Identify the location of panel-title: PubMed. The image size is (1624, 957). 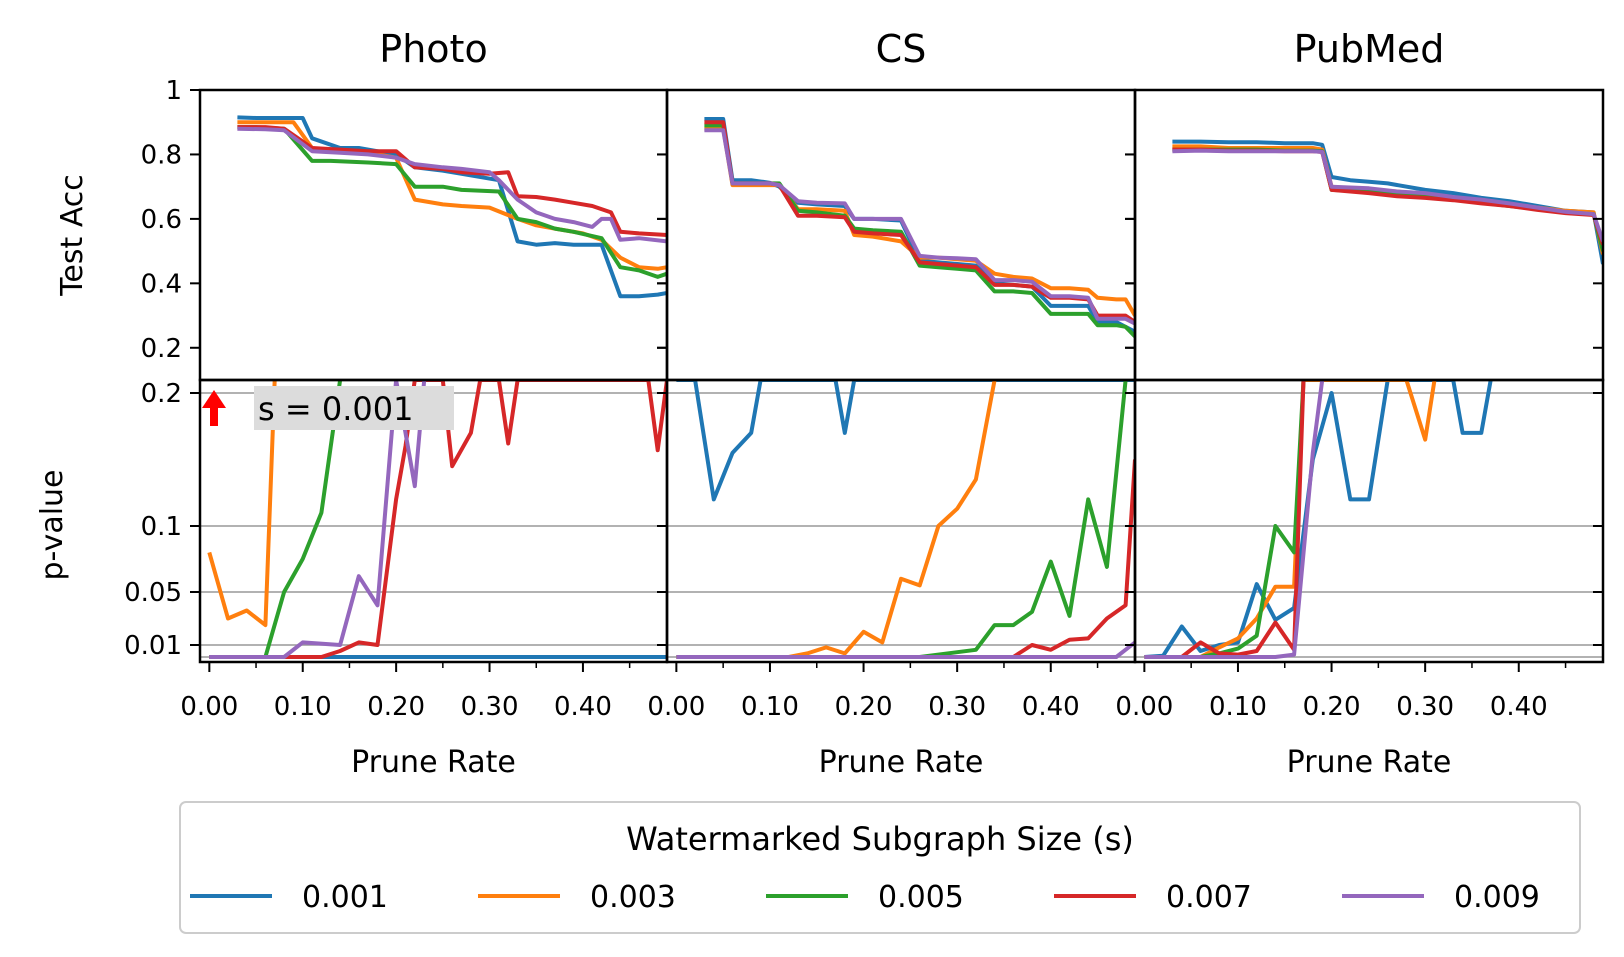
(1369, 49).